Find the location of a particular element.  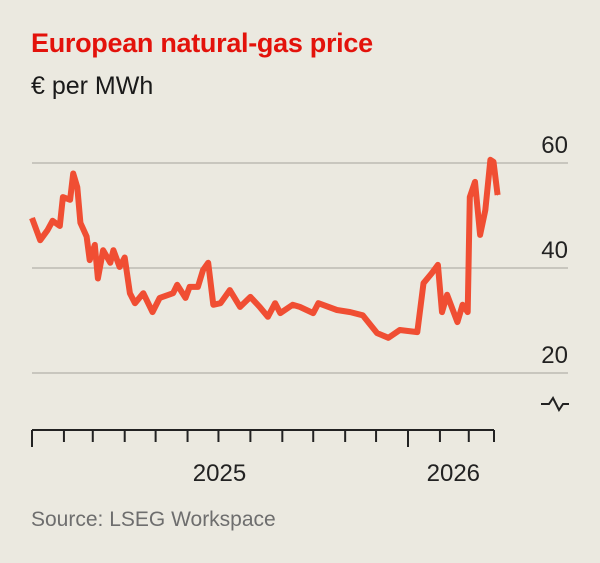

chart-title: European natural-gas price is located at coordinates (202, 43).